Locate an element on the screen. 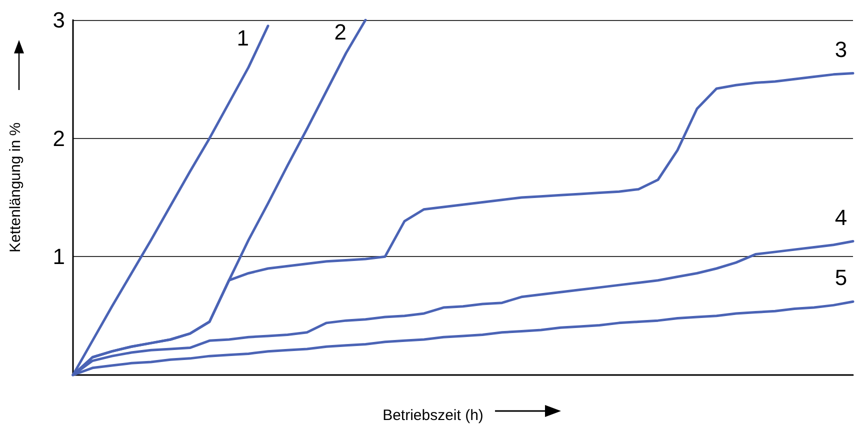 The image size is (861, 428). series-label: 1 is located at coordinates (242, 37).